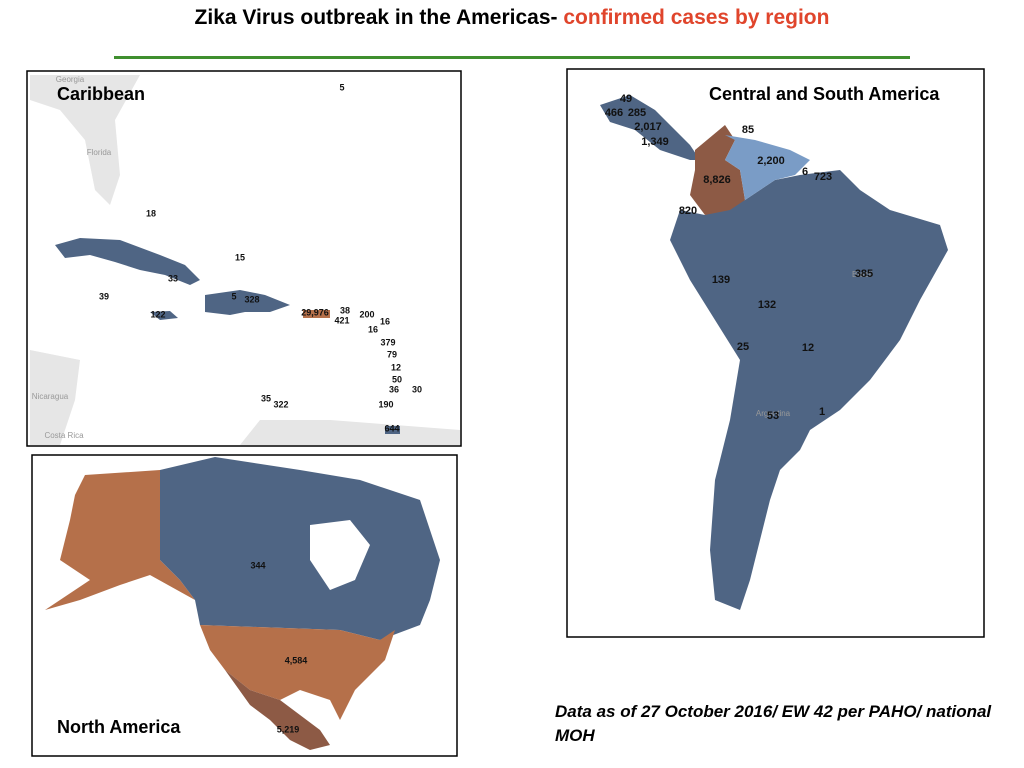  What do you see at coordinates (688, 211) in the screenshot?
I see `case-label: 820` at bounding box center [688, 211].